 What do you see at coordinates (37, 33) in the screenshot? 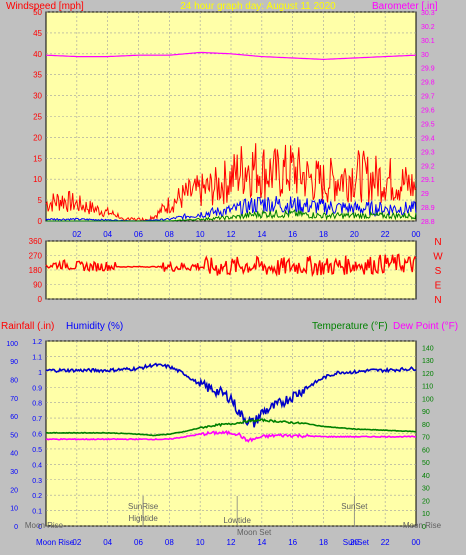
I see `wind-y-tick-label: 45` at bounding box center [37, 33].